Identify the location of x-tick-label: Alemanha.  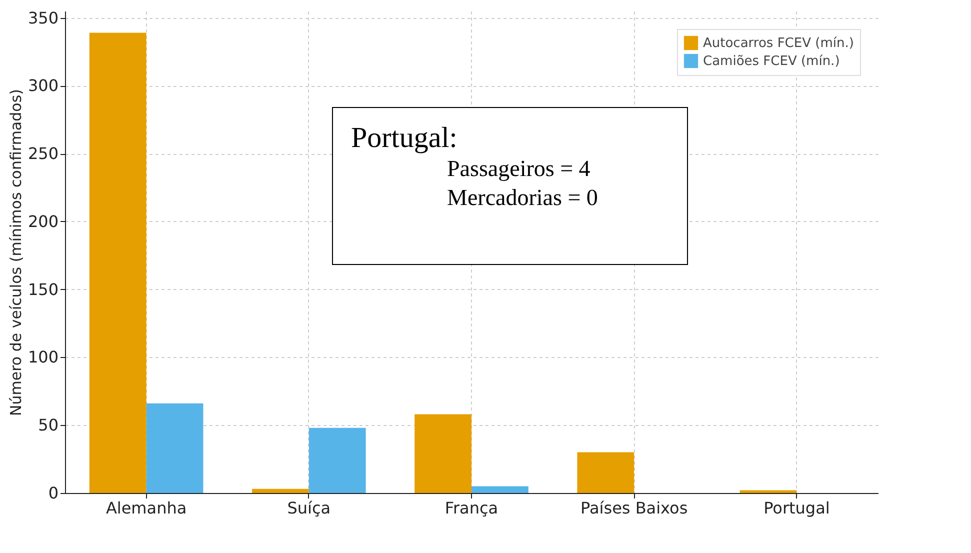
(146, 508).